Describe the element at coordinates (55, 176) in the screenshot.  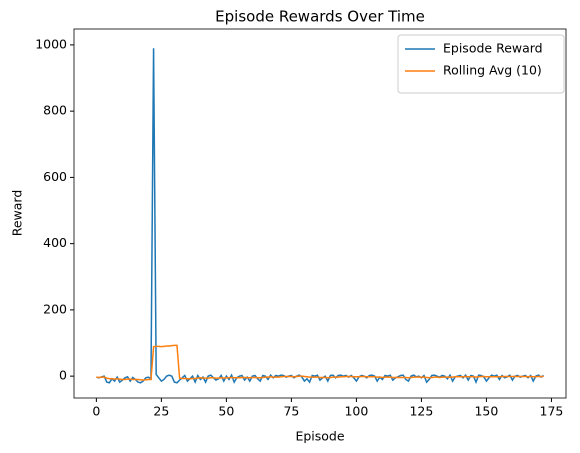
I see `y-tick-label: 600` at that location.